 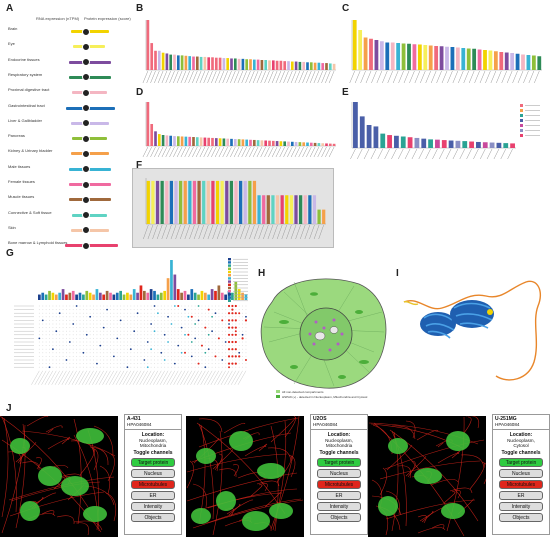 I want to click on tissue-icon, so click(x=86, y=199).